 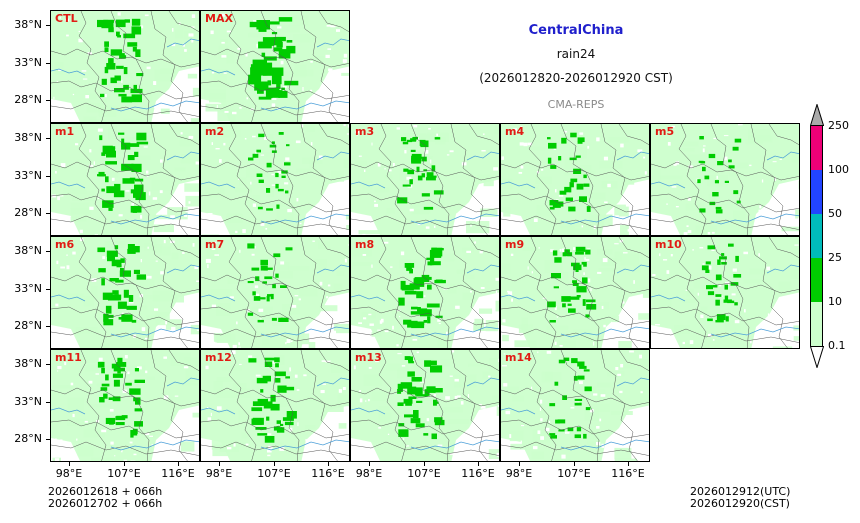 What do you see at coordinates (816, 148) in the screenshot?
I see `colorbar-segment` at bounding box center [816, 148].